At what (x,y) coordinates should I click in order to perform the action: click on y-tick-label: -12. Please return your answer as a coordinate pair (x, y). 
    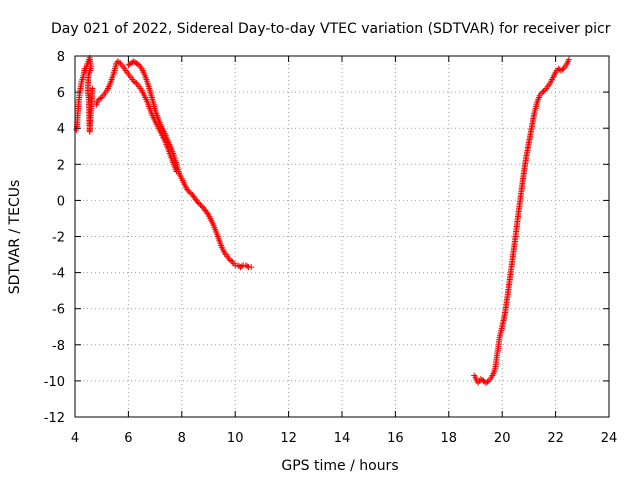
    Looking at the image, I should click on (54, 418).